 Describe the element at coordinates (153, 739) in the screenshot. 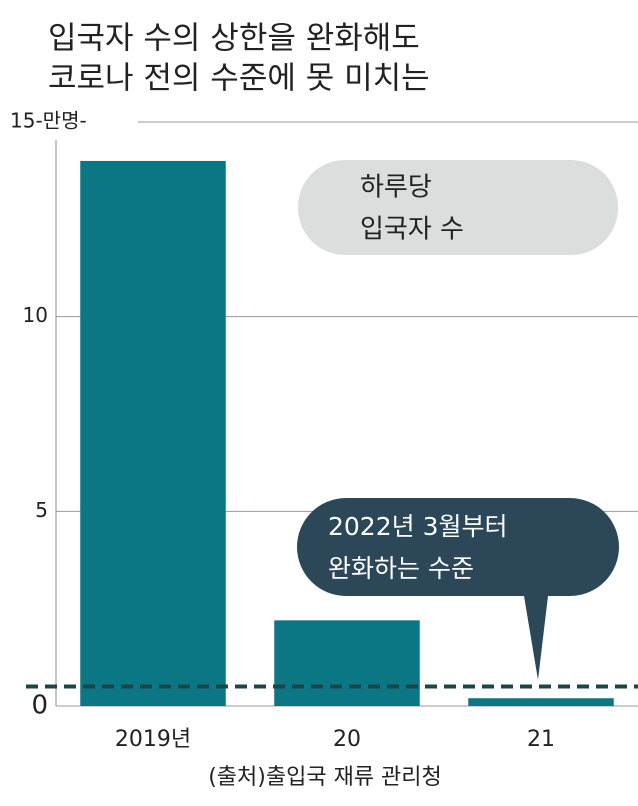

I see `x-tick-label: 2019년` at that location.